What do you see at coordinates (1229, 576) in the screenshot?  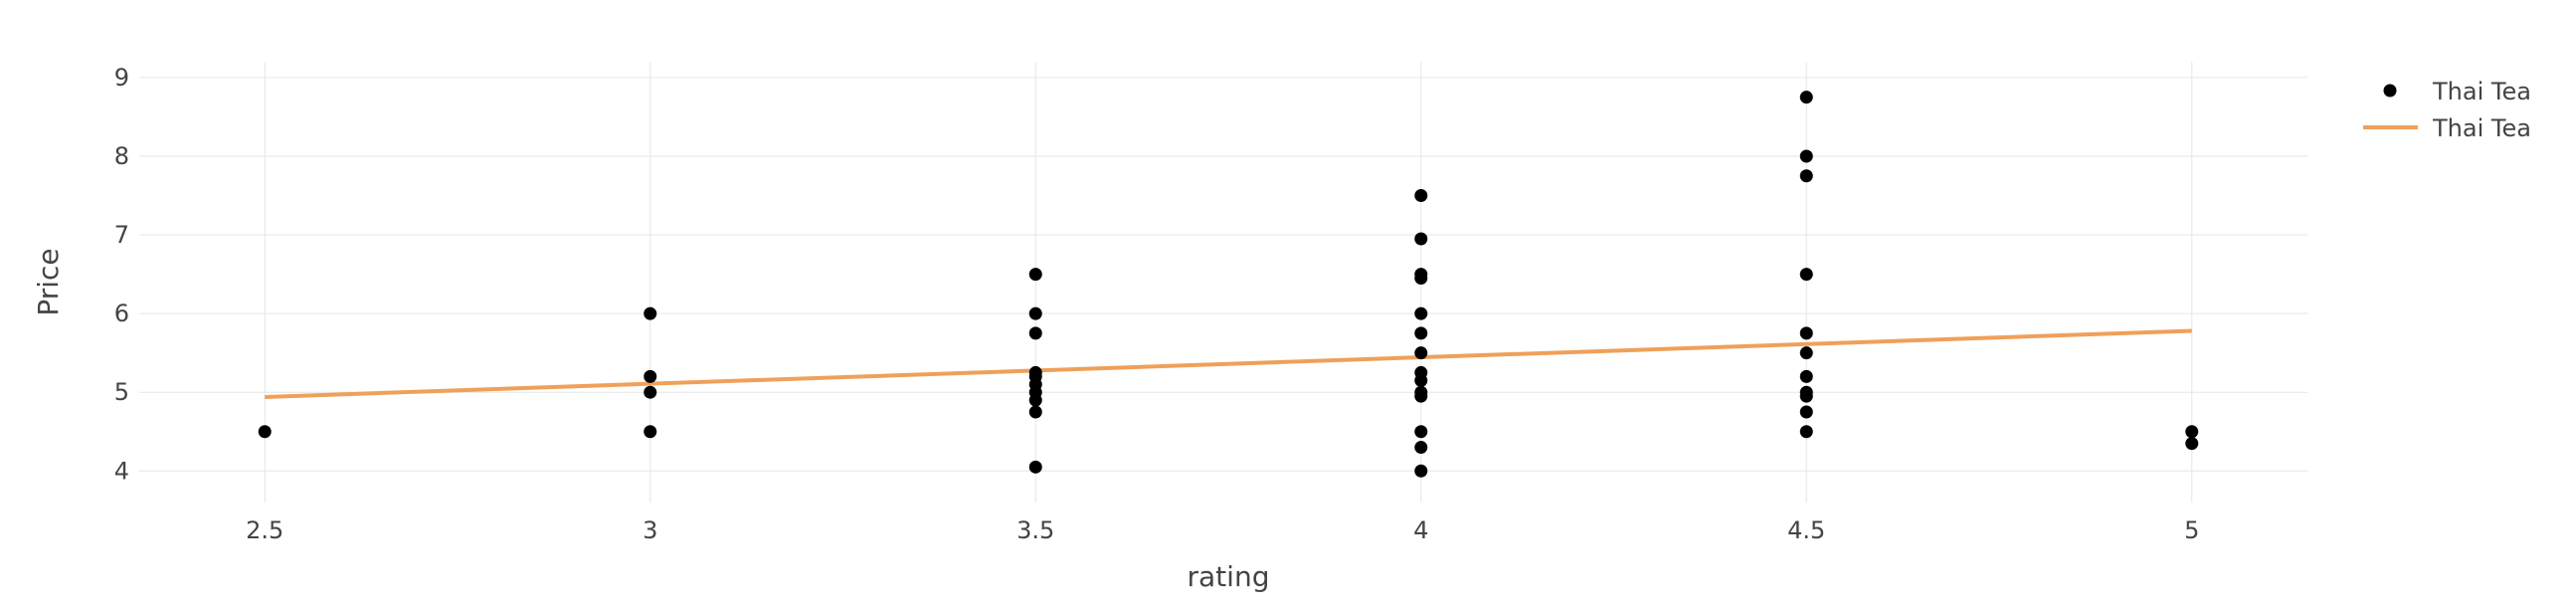 I see `x-axis-title: rating` at bounding box center [1229, 576].